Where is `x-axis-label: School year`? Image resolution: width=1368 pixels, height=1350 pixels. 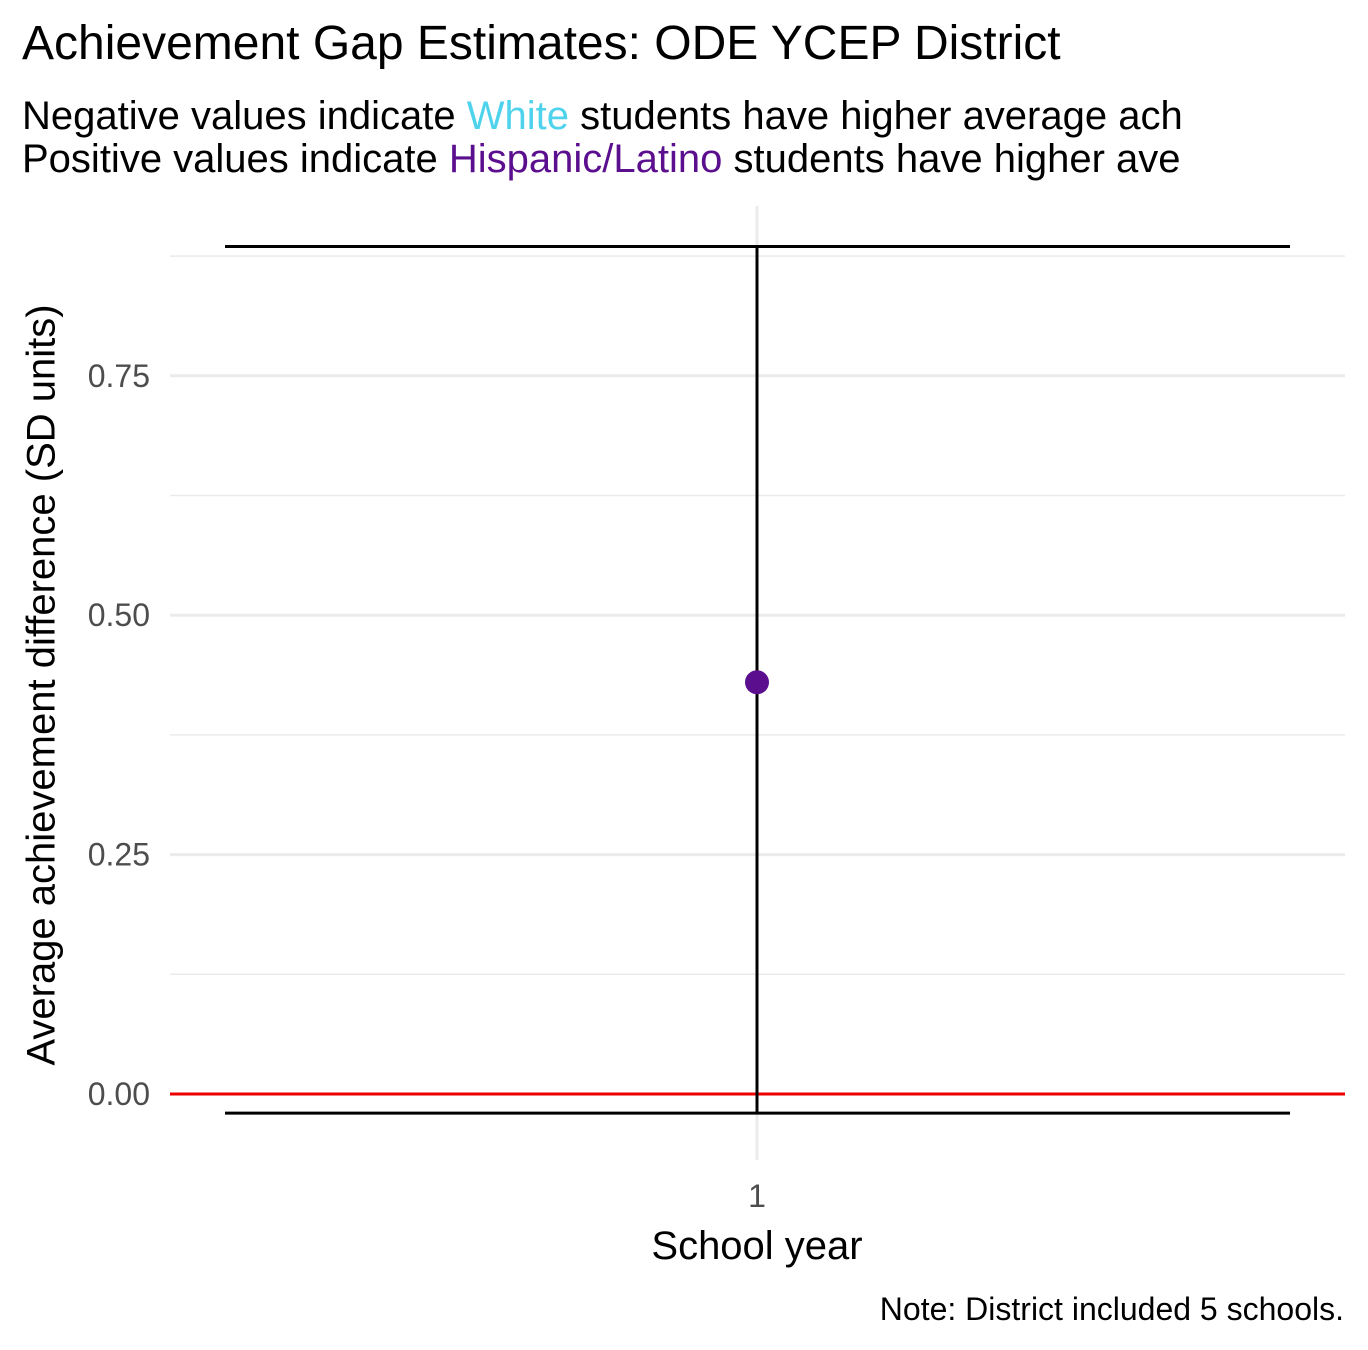 x-axis-label: School year is located at coordinates (757, 1246).